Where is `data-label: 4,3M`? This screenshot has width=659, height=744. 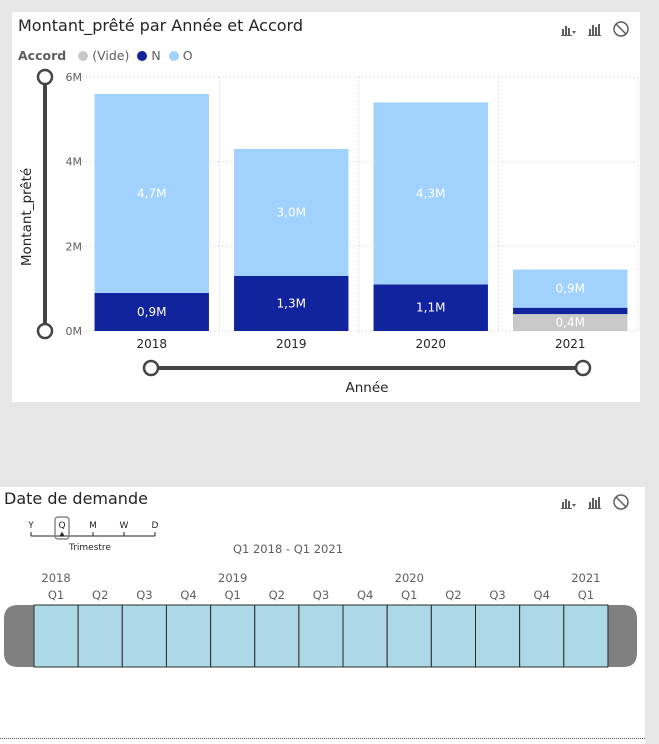 data-label: 4,3M is located at coordinates (430, 193).